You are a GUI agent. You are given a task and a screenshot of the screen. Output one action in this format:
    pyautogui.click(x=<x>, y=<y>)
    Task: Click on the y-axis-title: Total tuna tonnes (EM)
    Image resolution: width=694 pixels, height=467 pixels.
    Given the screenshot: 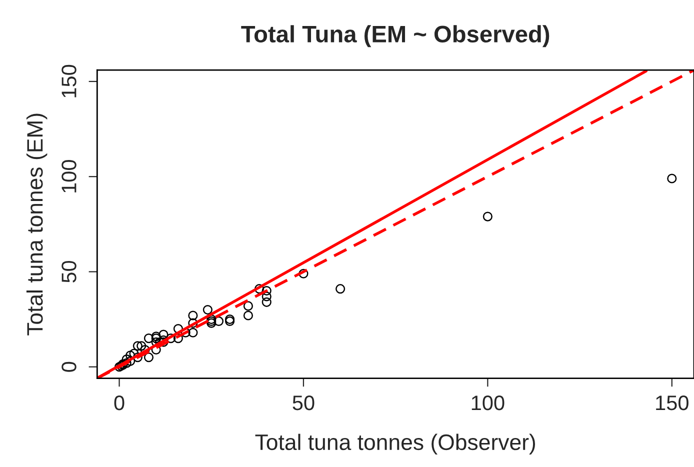 What is the action you would take?
    pyautogui.click(x=37, y=225)
    